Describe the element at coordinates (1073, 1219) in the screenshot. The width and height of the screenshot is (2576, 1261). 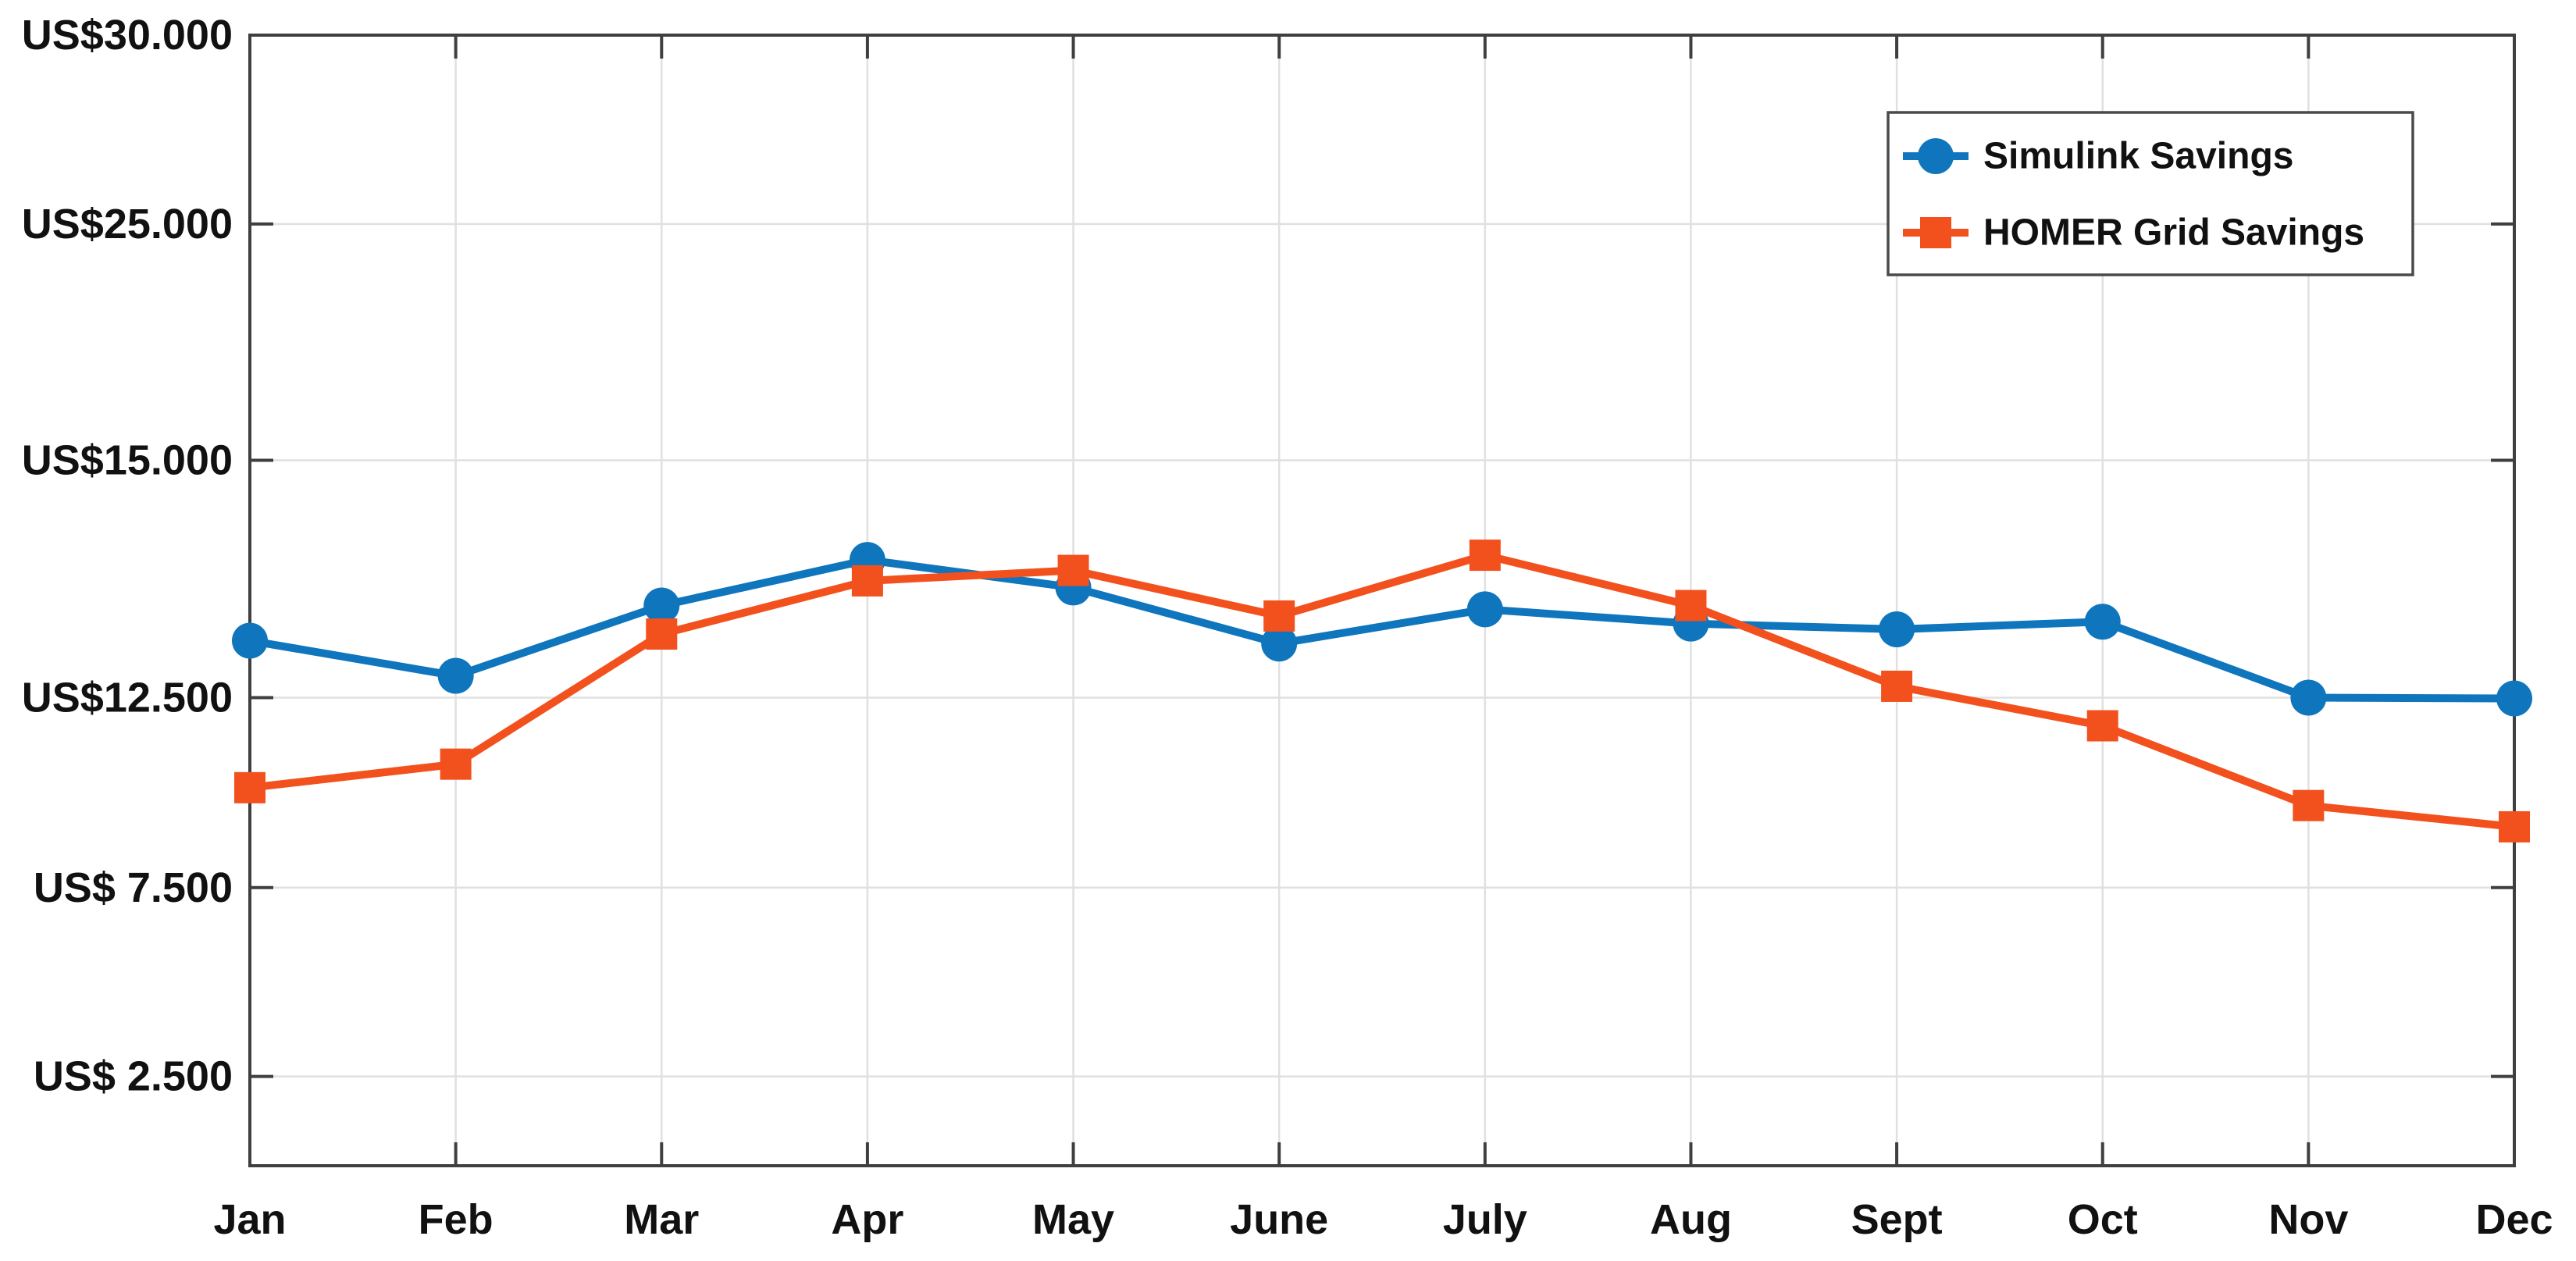
I see `x-tick-label: May` at that location.